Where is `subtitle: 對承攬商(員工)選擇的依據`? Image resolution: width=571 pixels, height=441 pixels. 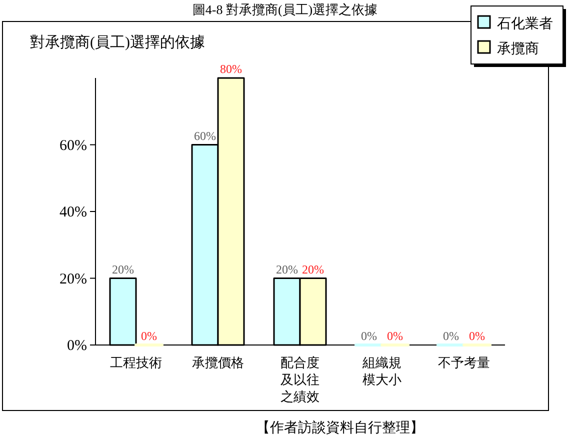
subtitle: 對承攬商(員工)選擇的依據 is located at coordinates (117, 43).